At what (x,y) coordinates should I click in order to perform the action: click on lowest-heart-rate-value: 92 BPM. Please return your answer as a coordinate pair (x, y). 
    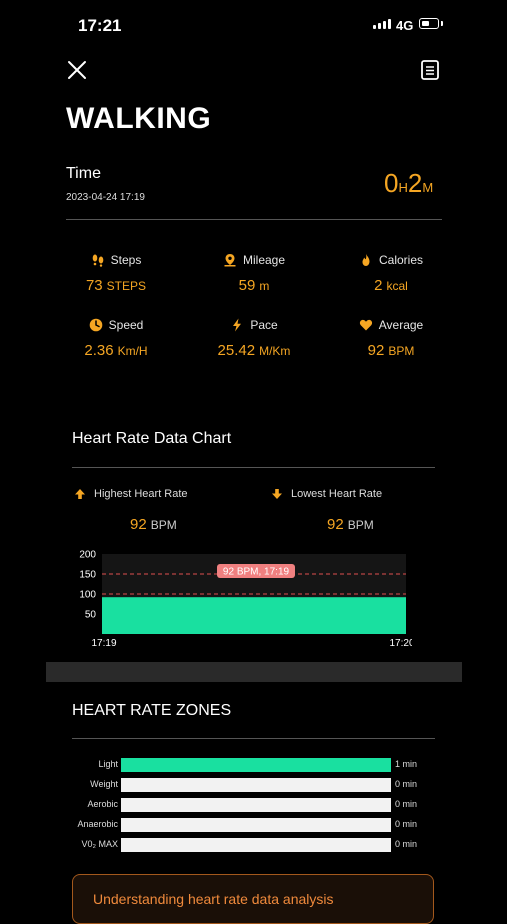
    Looking at the image, I should click on (350, 524).